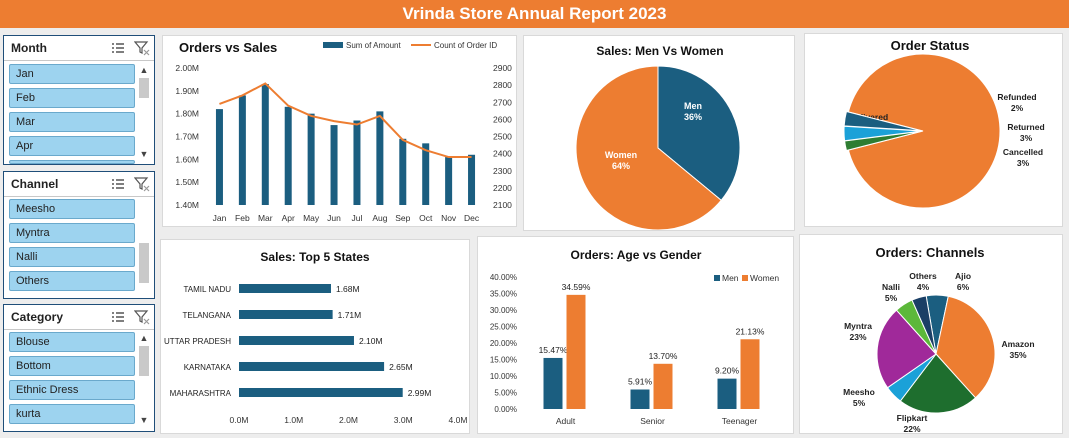 This screenshot has height=438, width=1069. What do you see at coordinates (859, 403) in the screenshot?
I see `pie-label-value: 5%` at bounding box center [859, 403].